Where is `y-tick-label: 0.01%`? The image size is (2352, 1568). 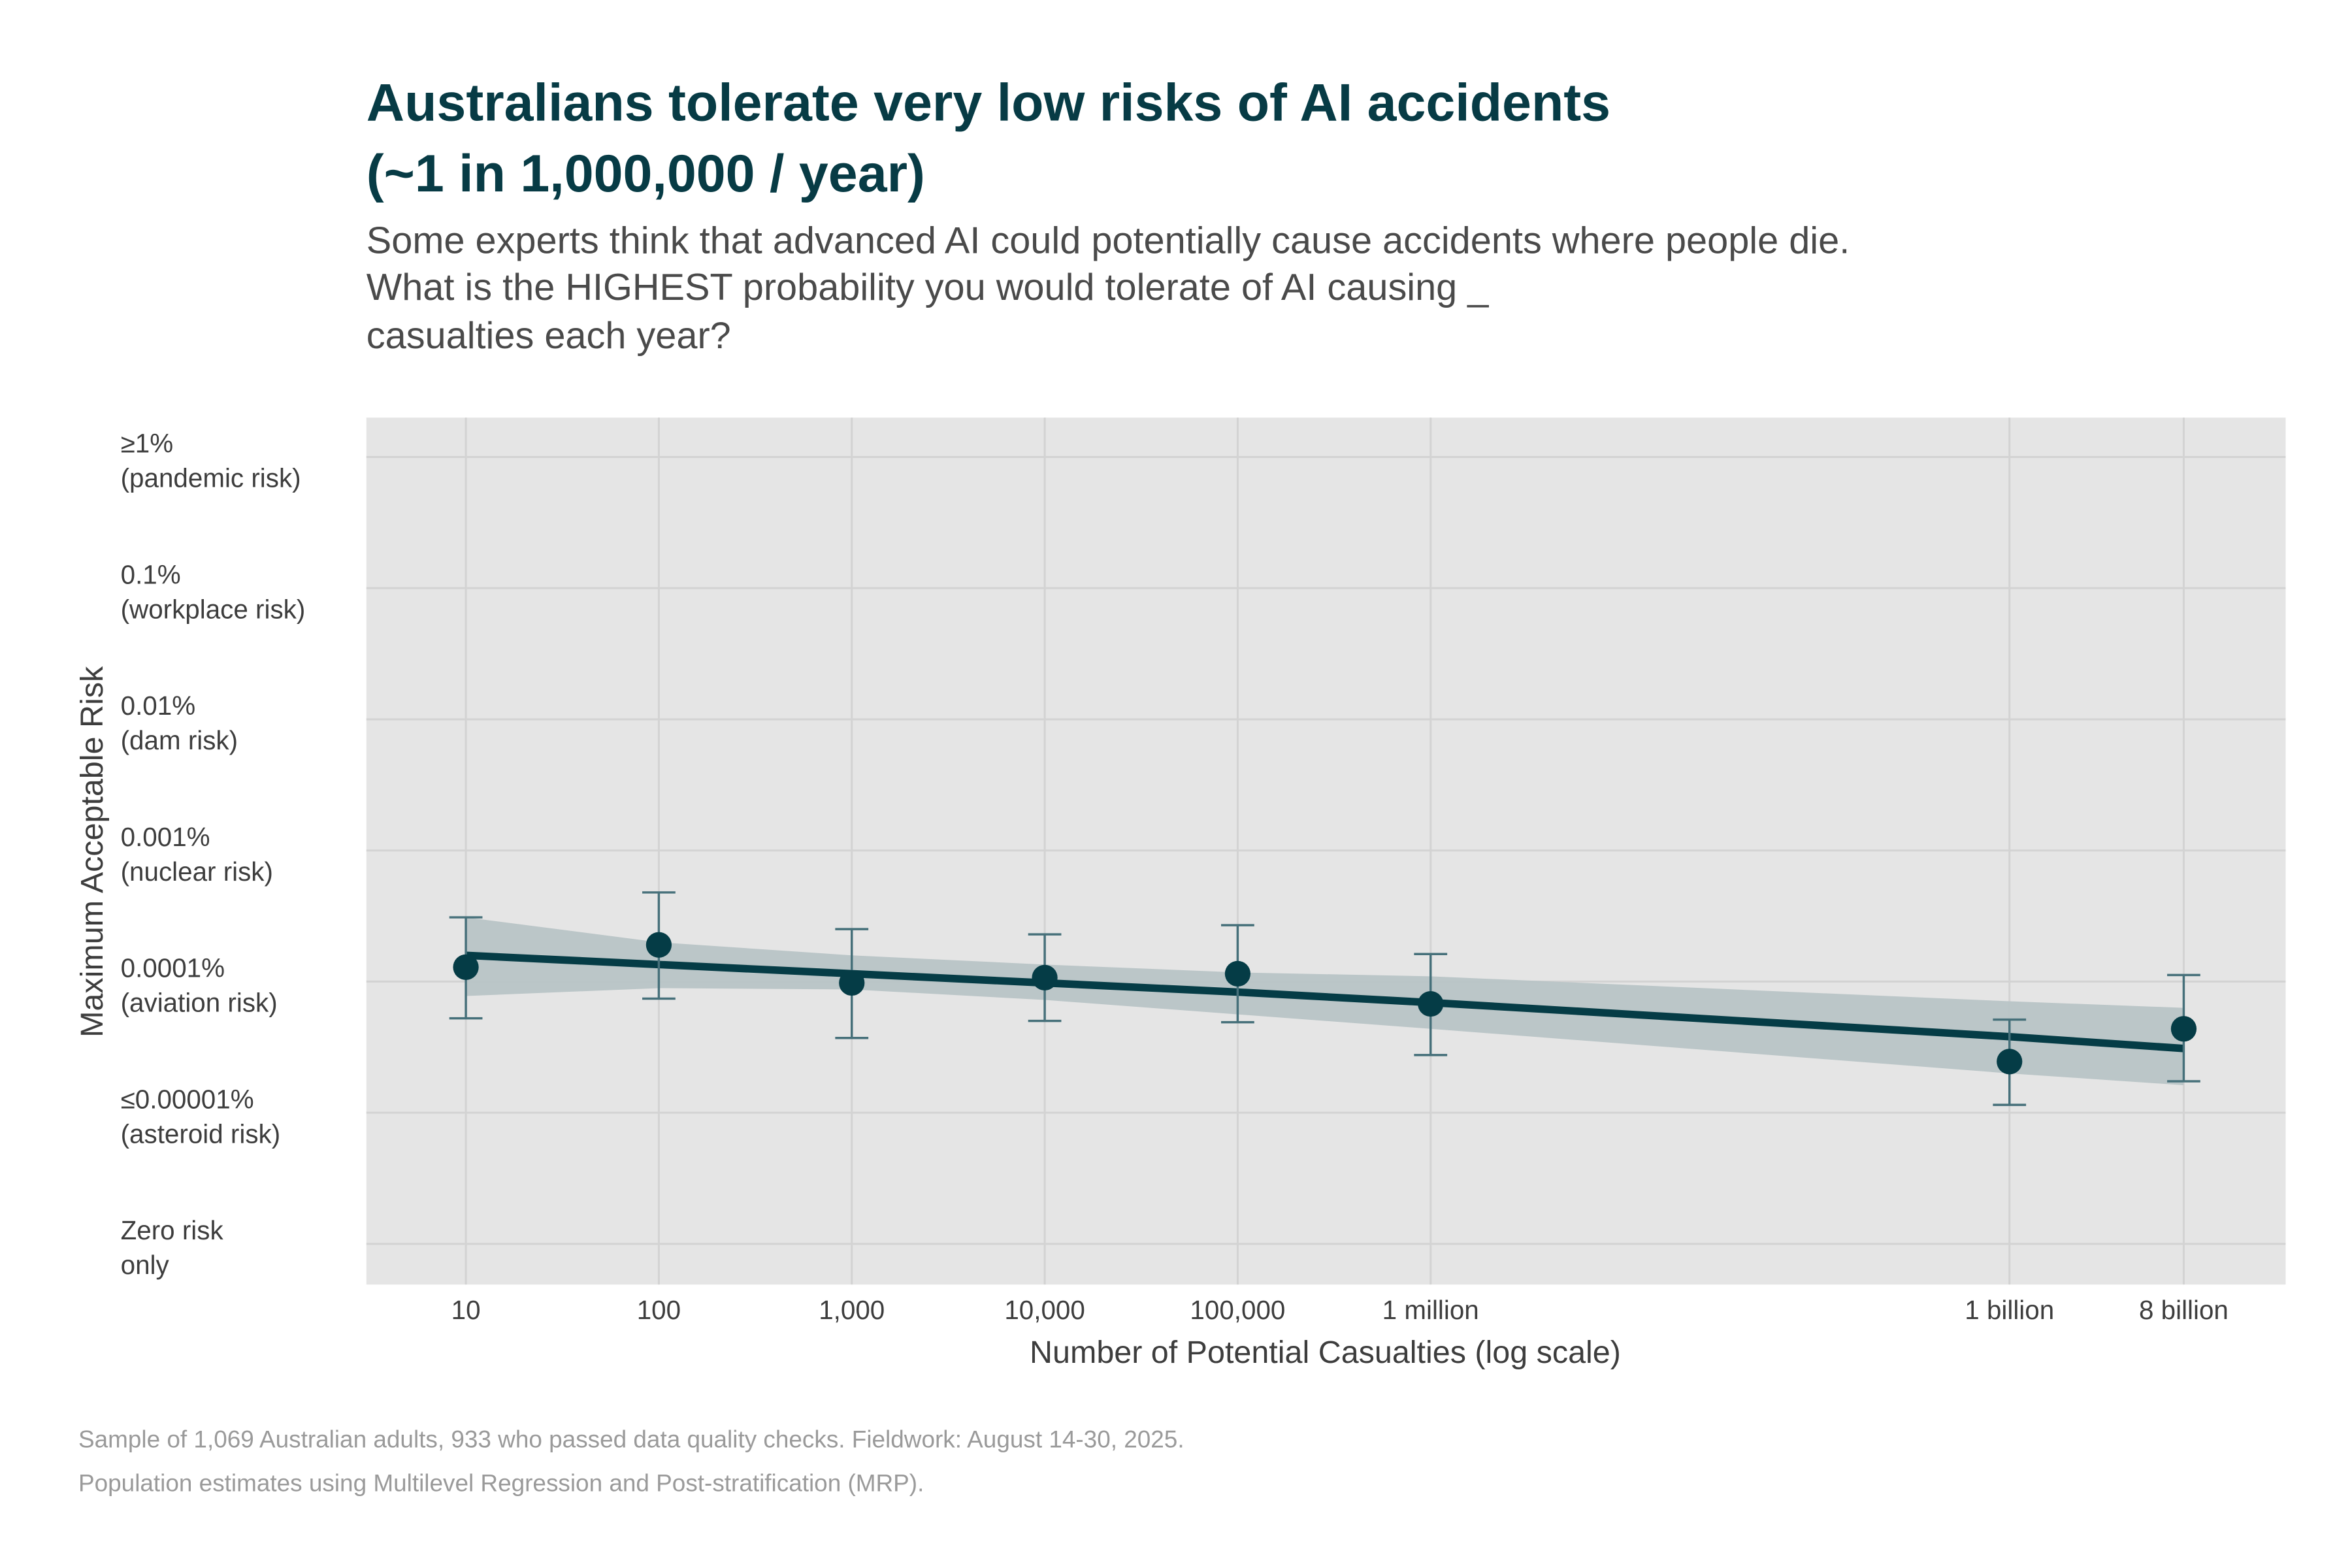 y-tick-label: 0.01% is located at coordinates (158, 706).